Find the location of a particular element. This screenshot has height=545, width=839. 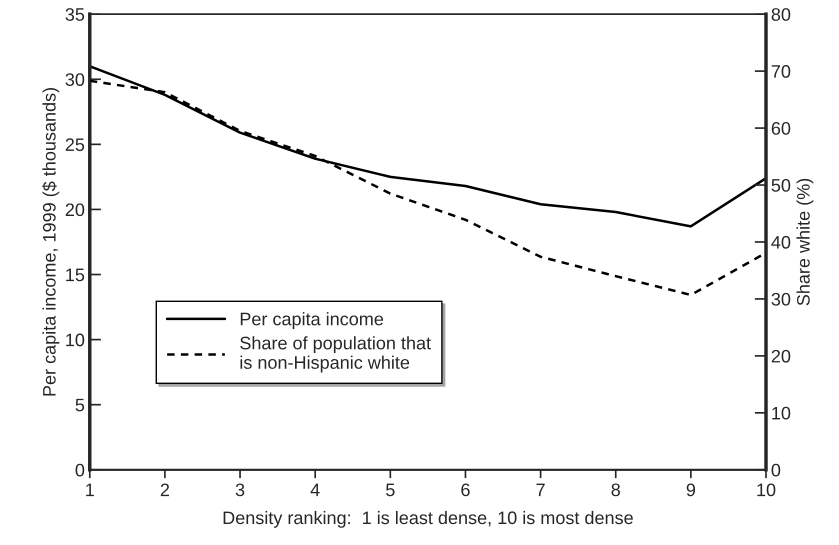

y2-tick-label: 30 is located at coordinates (781, 299).